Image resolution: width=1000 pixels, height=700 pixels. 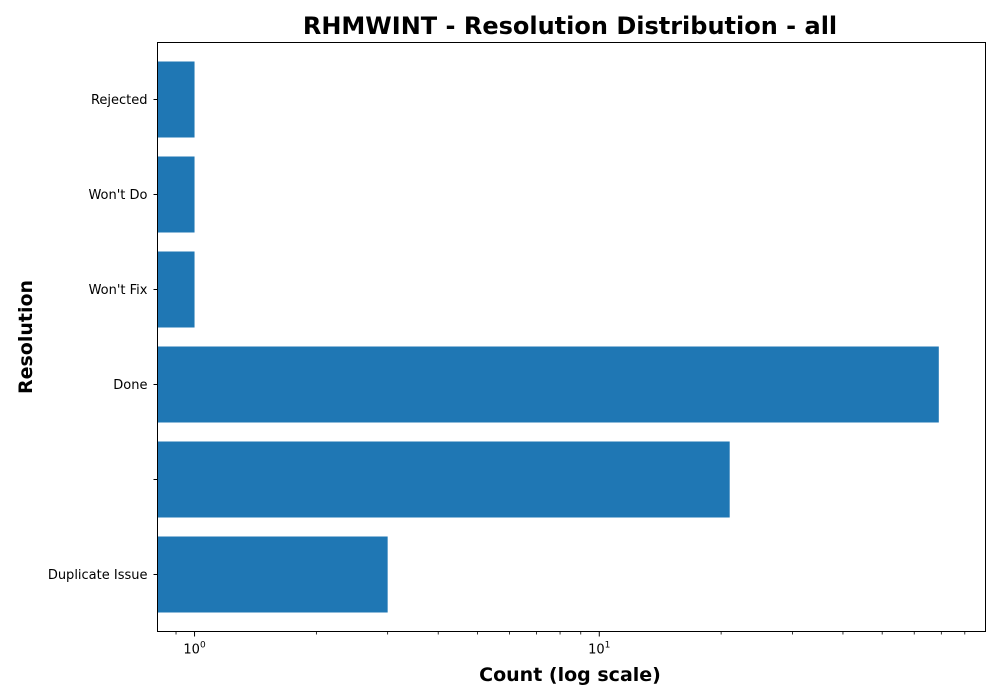 I want to click on x-axis: 100 10¹, so click(x=570, y=644).